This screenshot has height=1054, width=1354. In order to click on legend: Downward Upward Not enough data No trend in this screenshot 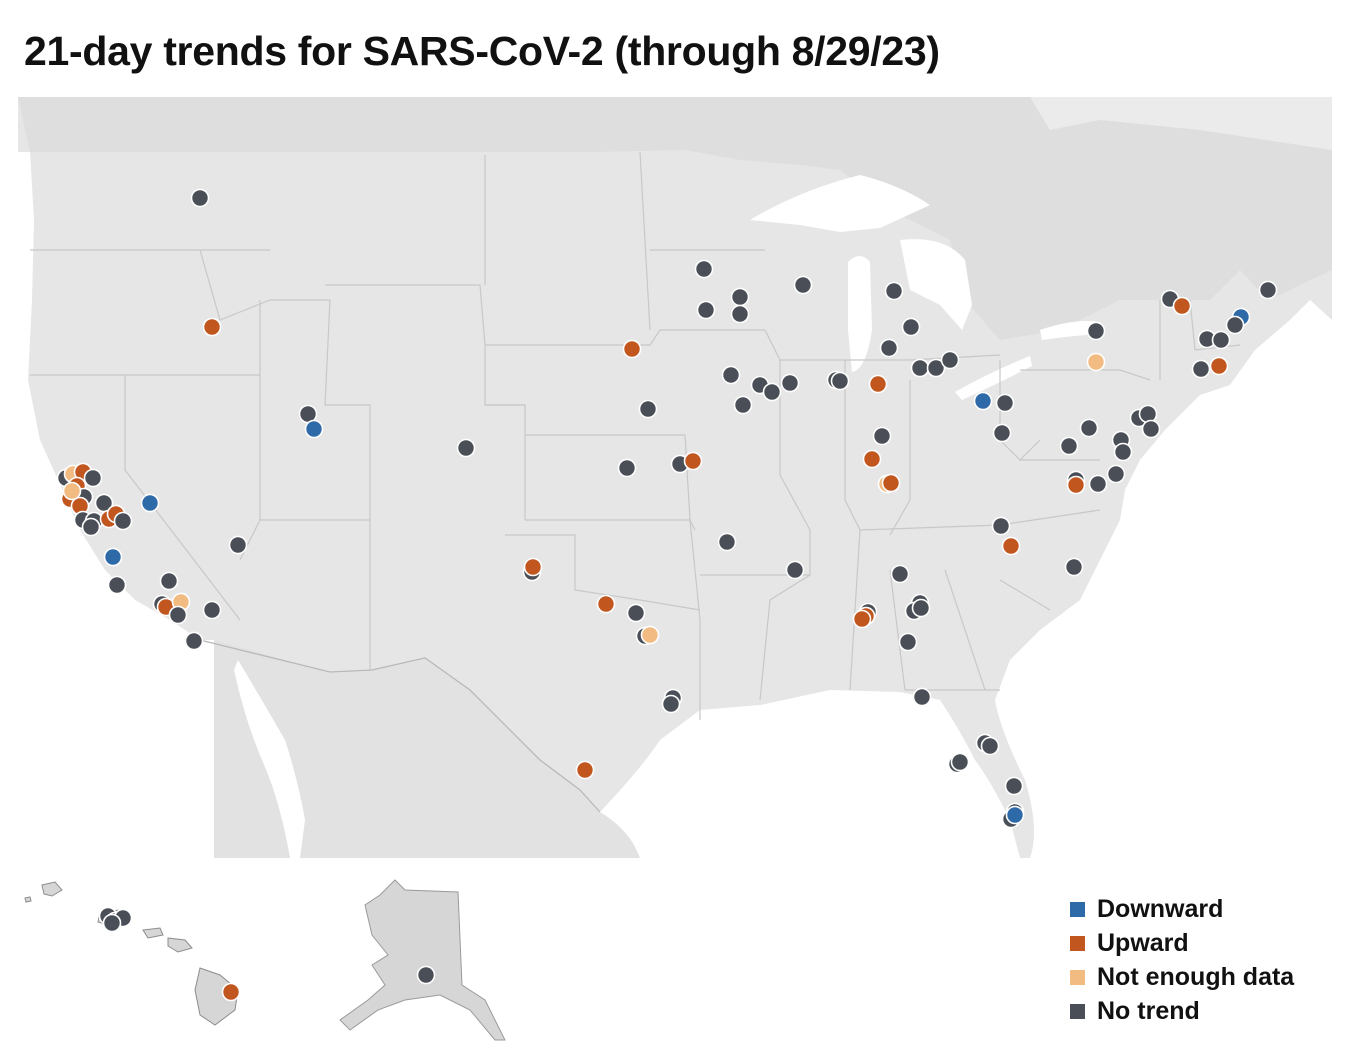, I will do `click(1182, 960)`.